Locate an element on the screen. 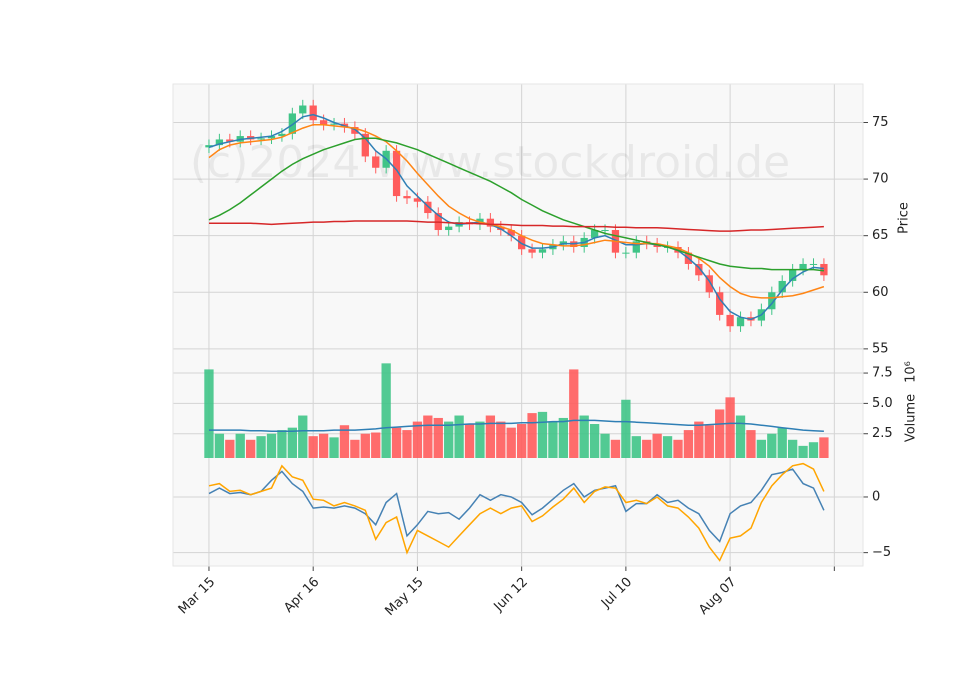 This screenshot has height=690, width=960. x-tick-label: Aug 07 is located at coordinates (717, 596).